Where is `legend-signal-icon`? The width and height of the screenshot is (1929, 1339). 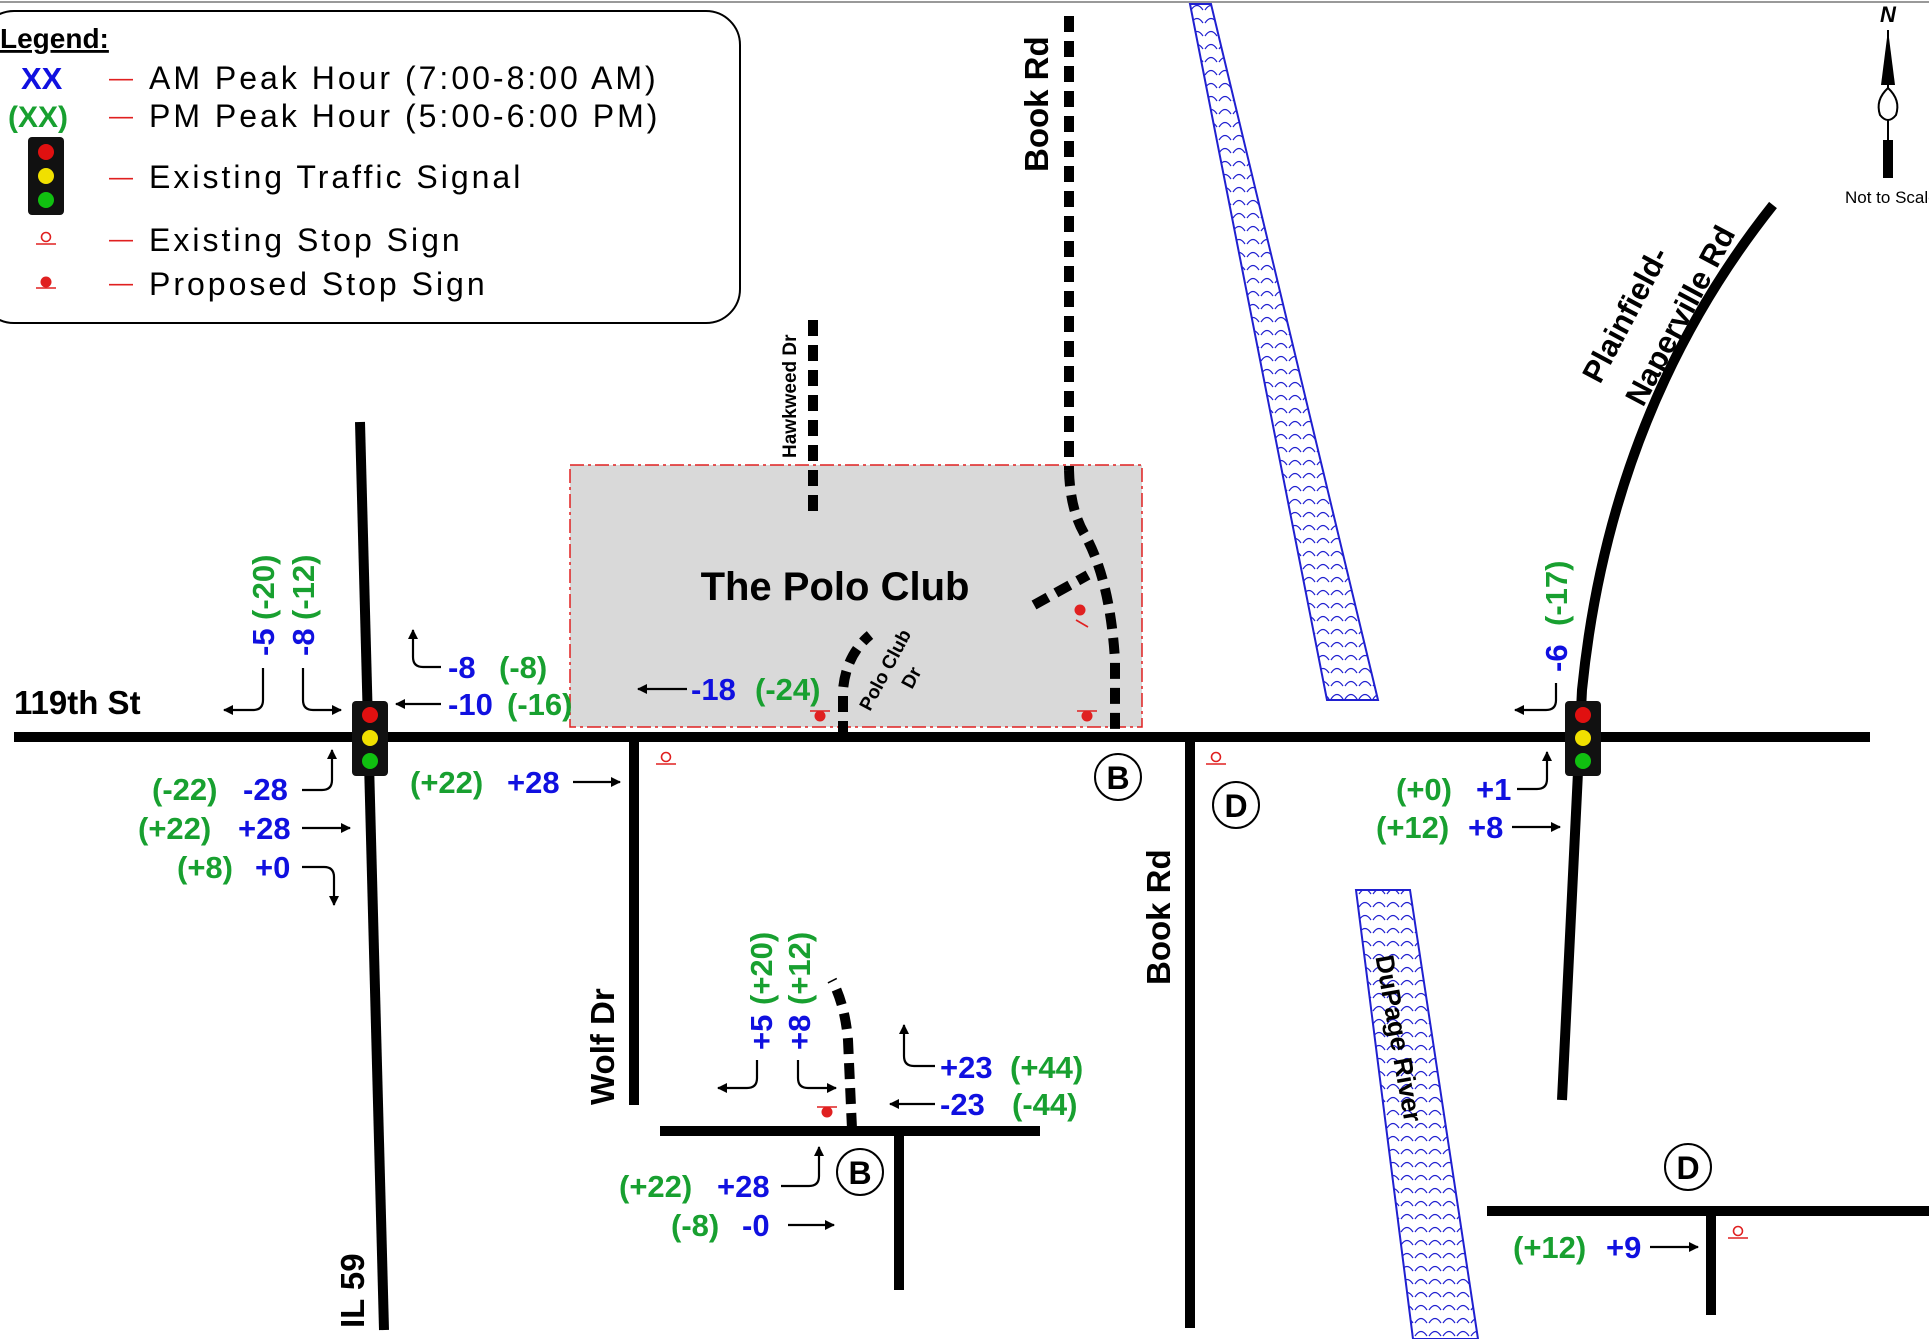
legend-signal-icon is located at coordinates (46, 176).